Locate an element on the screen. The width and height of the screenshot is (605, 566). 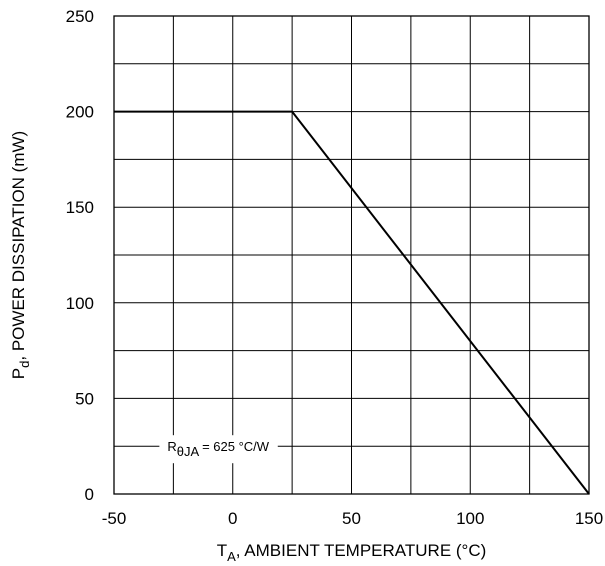
annotation-subscript: θJA is located at coordinates (188, 451).